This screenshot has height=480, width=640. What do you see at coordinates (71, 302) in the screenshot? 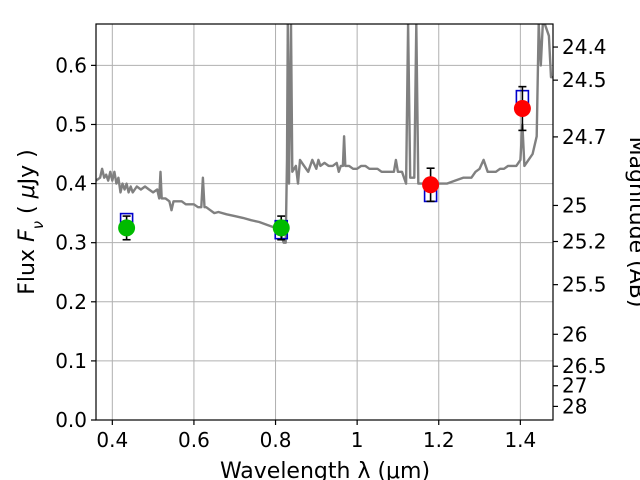
I see `y-tick-label: 0.2` at bounding box center [71, 302].